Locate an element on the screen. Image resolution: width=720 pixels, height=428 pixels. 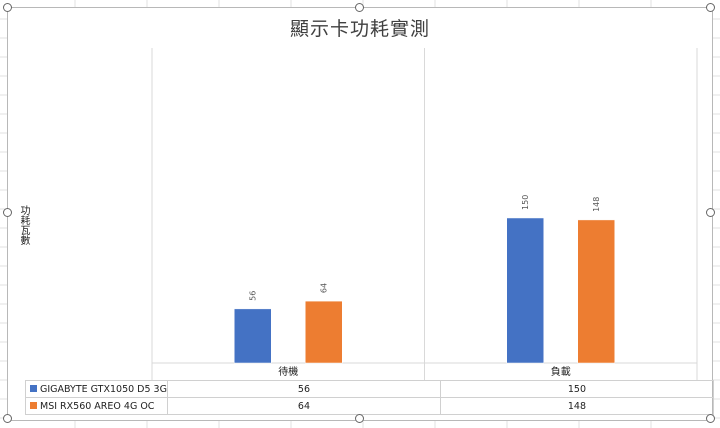
series-key-1: MSI RX560 AREO 4G OC is located at coordinates (96, 406).